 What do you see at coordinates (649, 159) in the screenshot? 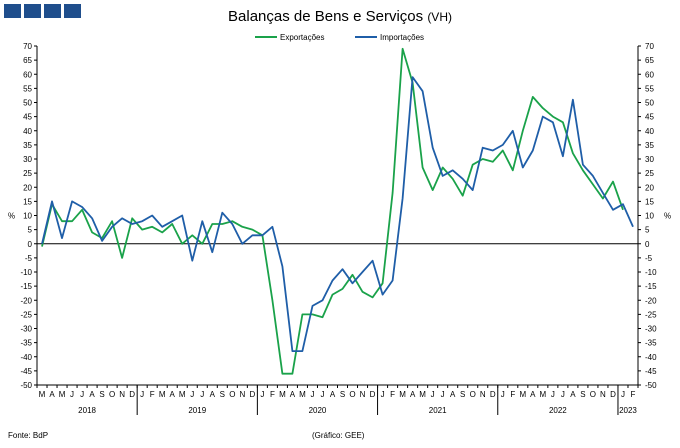
I see `y-tick-label-right: 30` at bounding box center [649, 159].